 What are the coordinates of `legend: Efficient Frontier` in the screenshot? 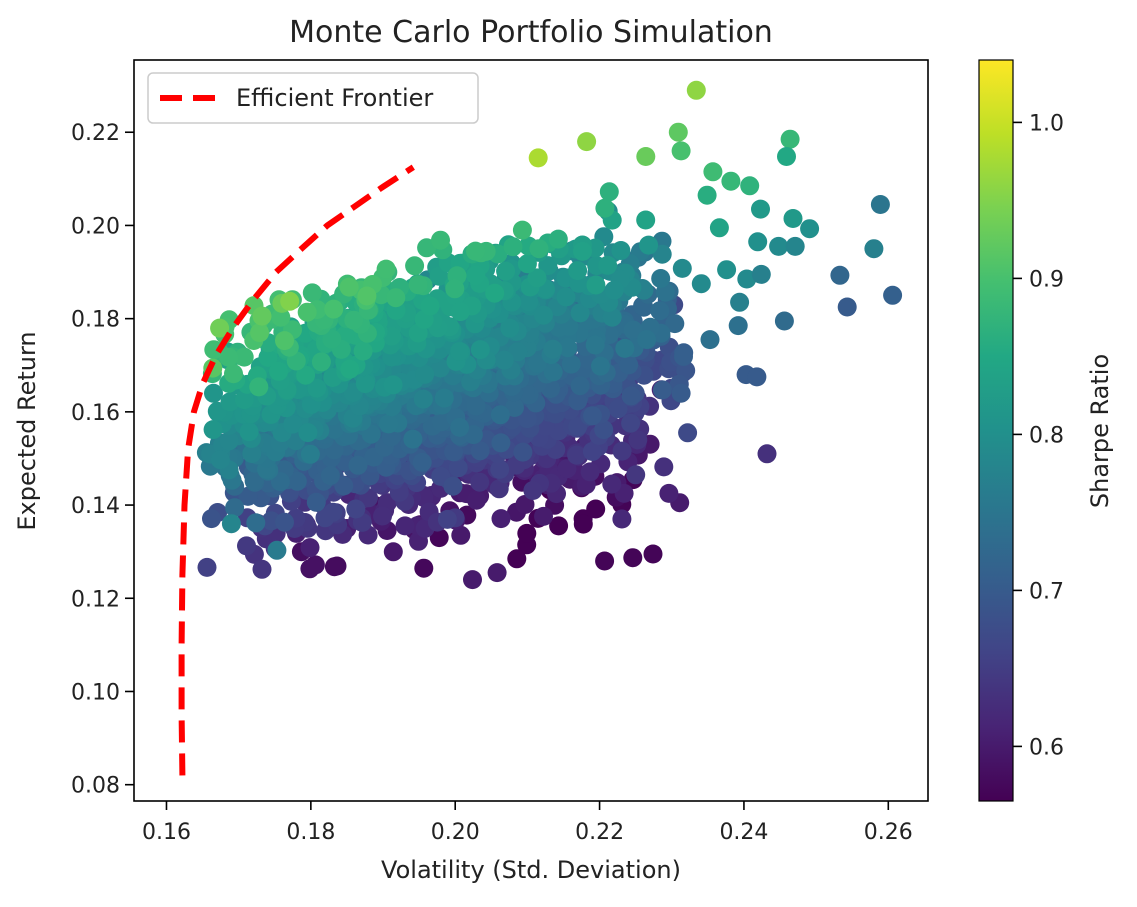 It's located at (313, 98).